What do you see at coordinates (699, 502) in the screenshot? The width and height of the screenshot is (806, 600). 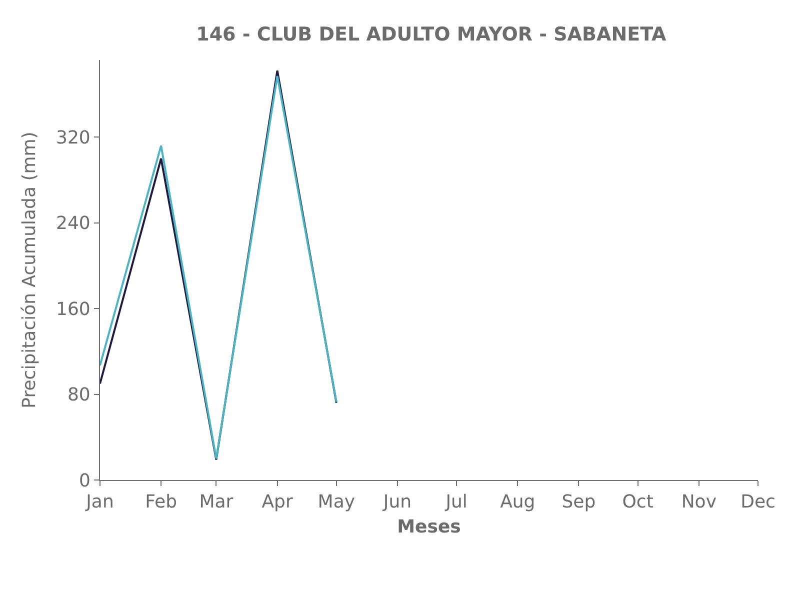 I see `x-tick-label: Nov` at bounding box center [699, 502].